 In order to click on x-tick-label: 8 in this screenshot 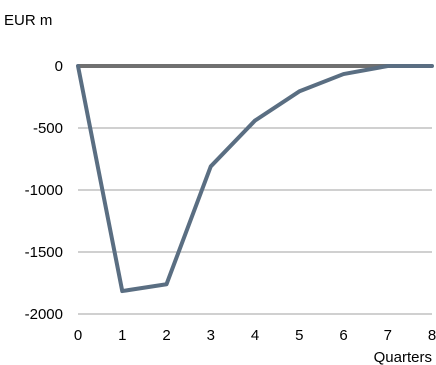, I will do `click(432, 335)`.